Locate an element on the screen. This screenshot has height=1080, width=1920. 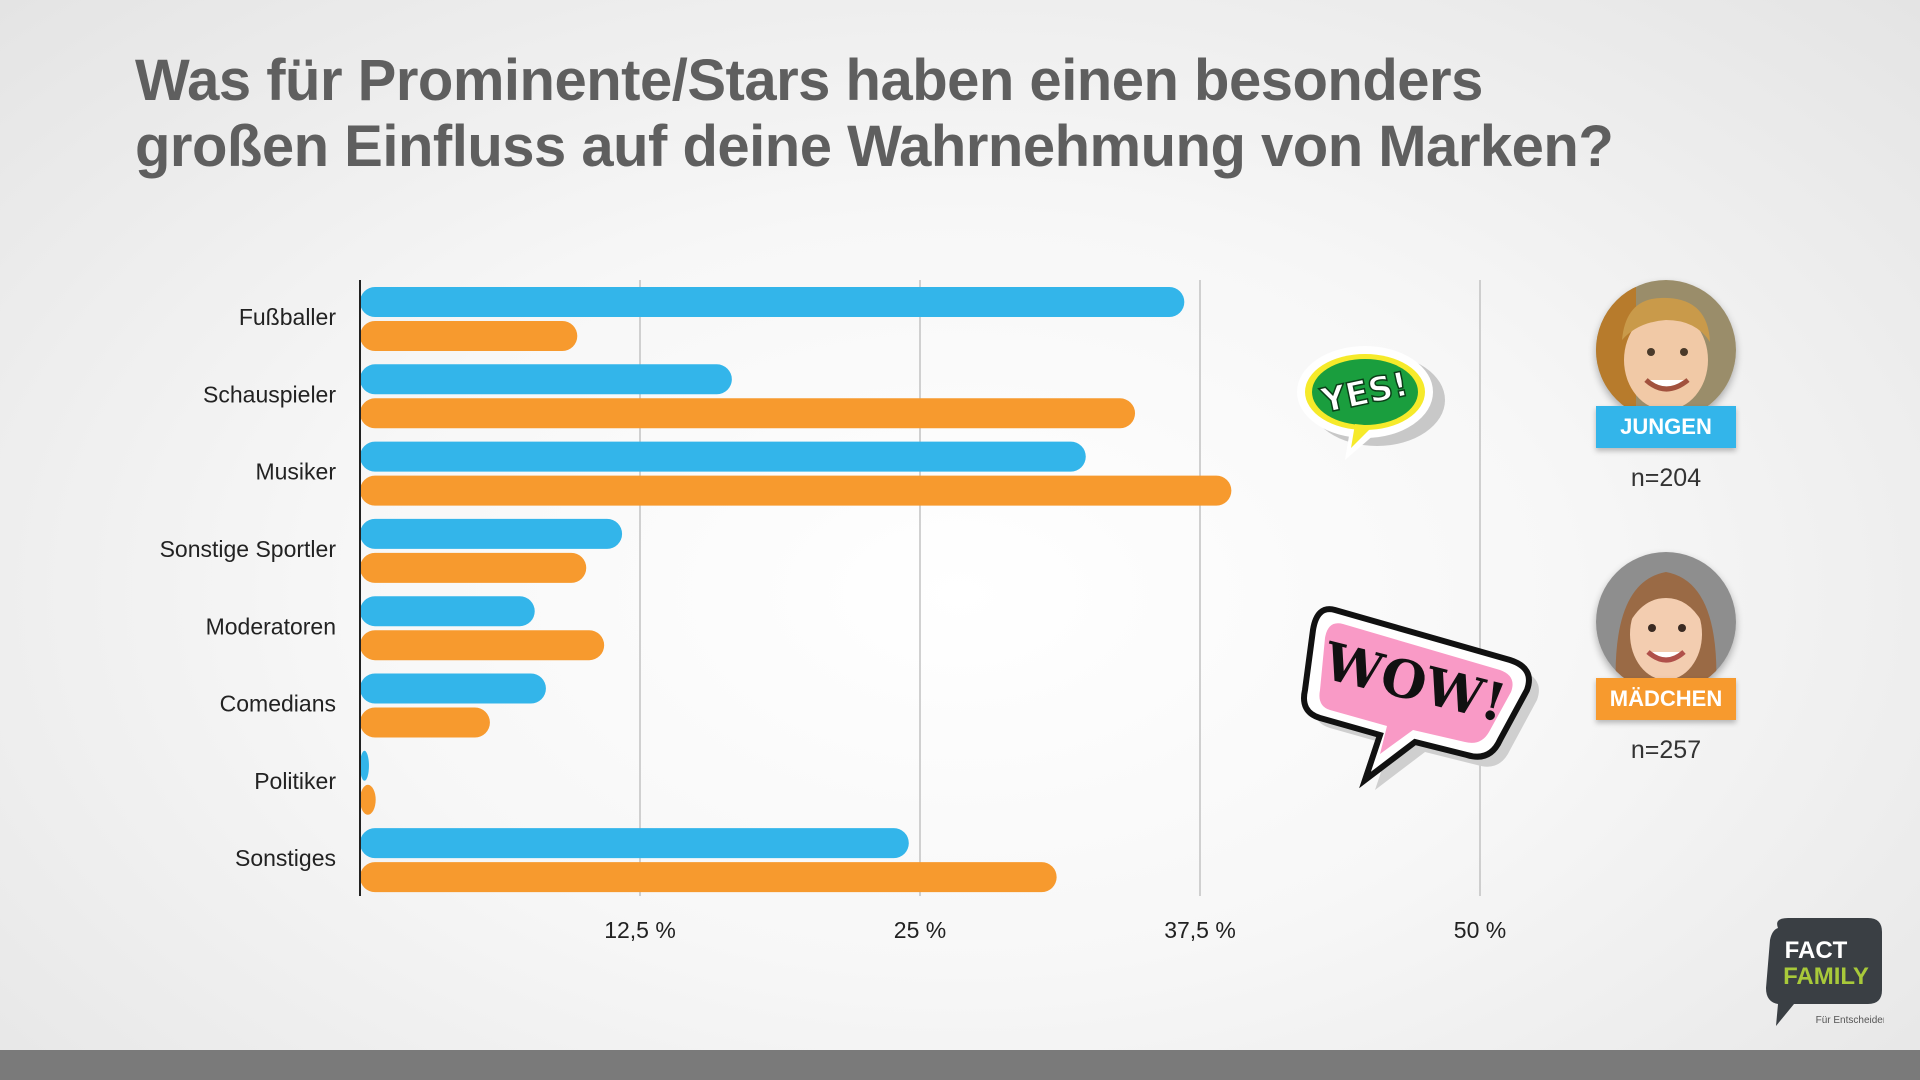
wow-sticker: WOW! is located at coordinates (1420, 698).